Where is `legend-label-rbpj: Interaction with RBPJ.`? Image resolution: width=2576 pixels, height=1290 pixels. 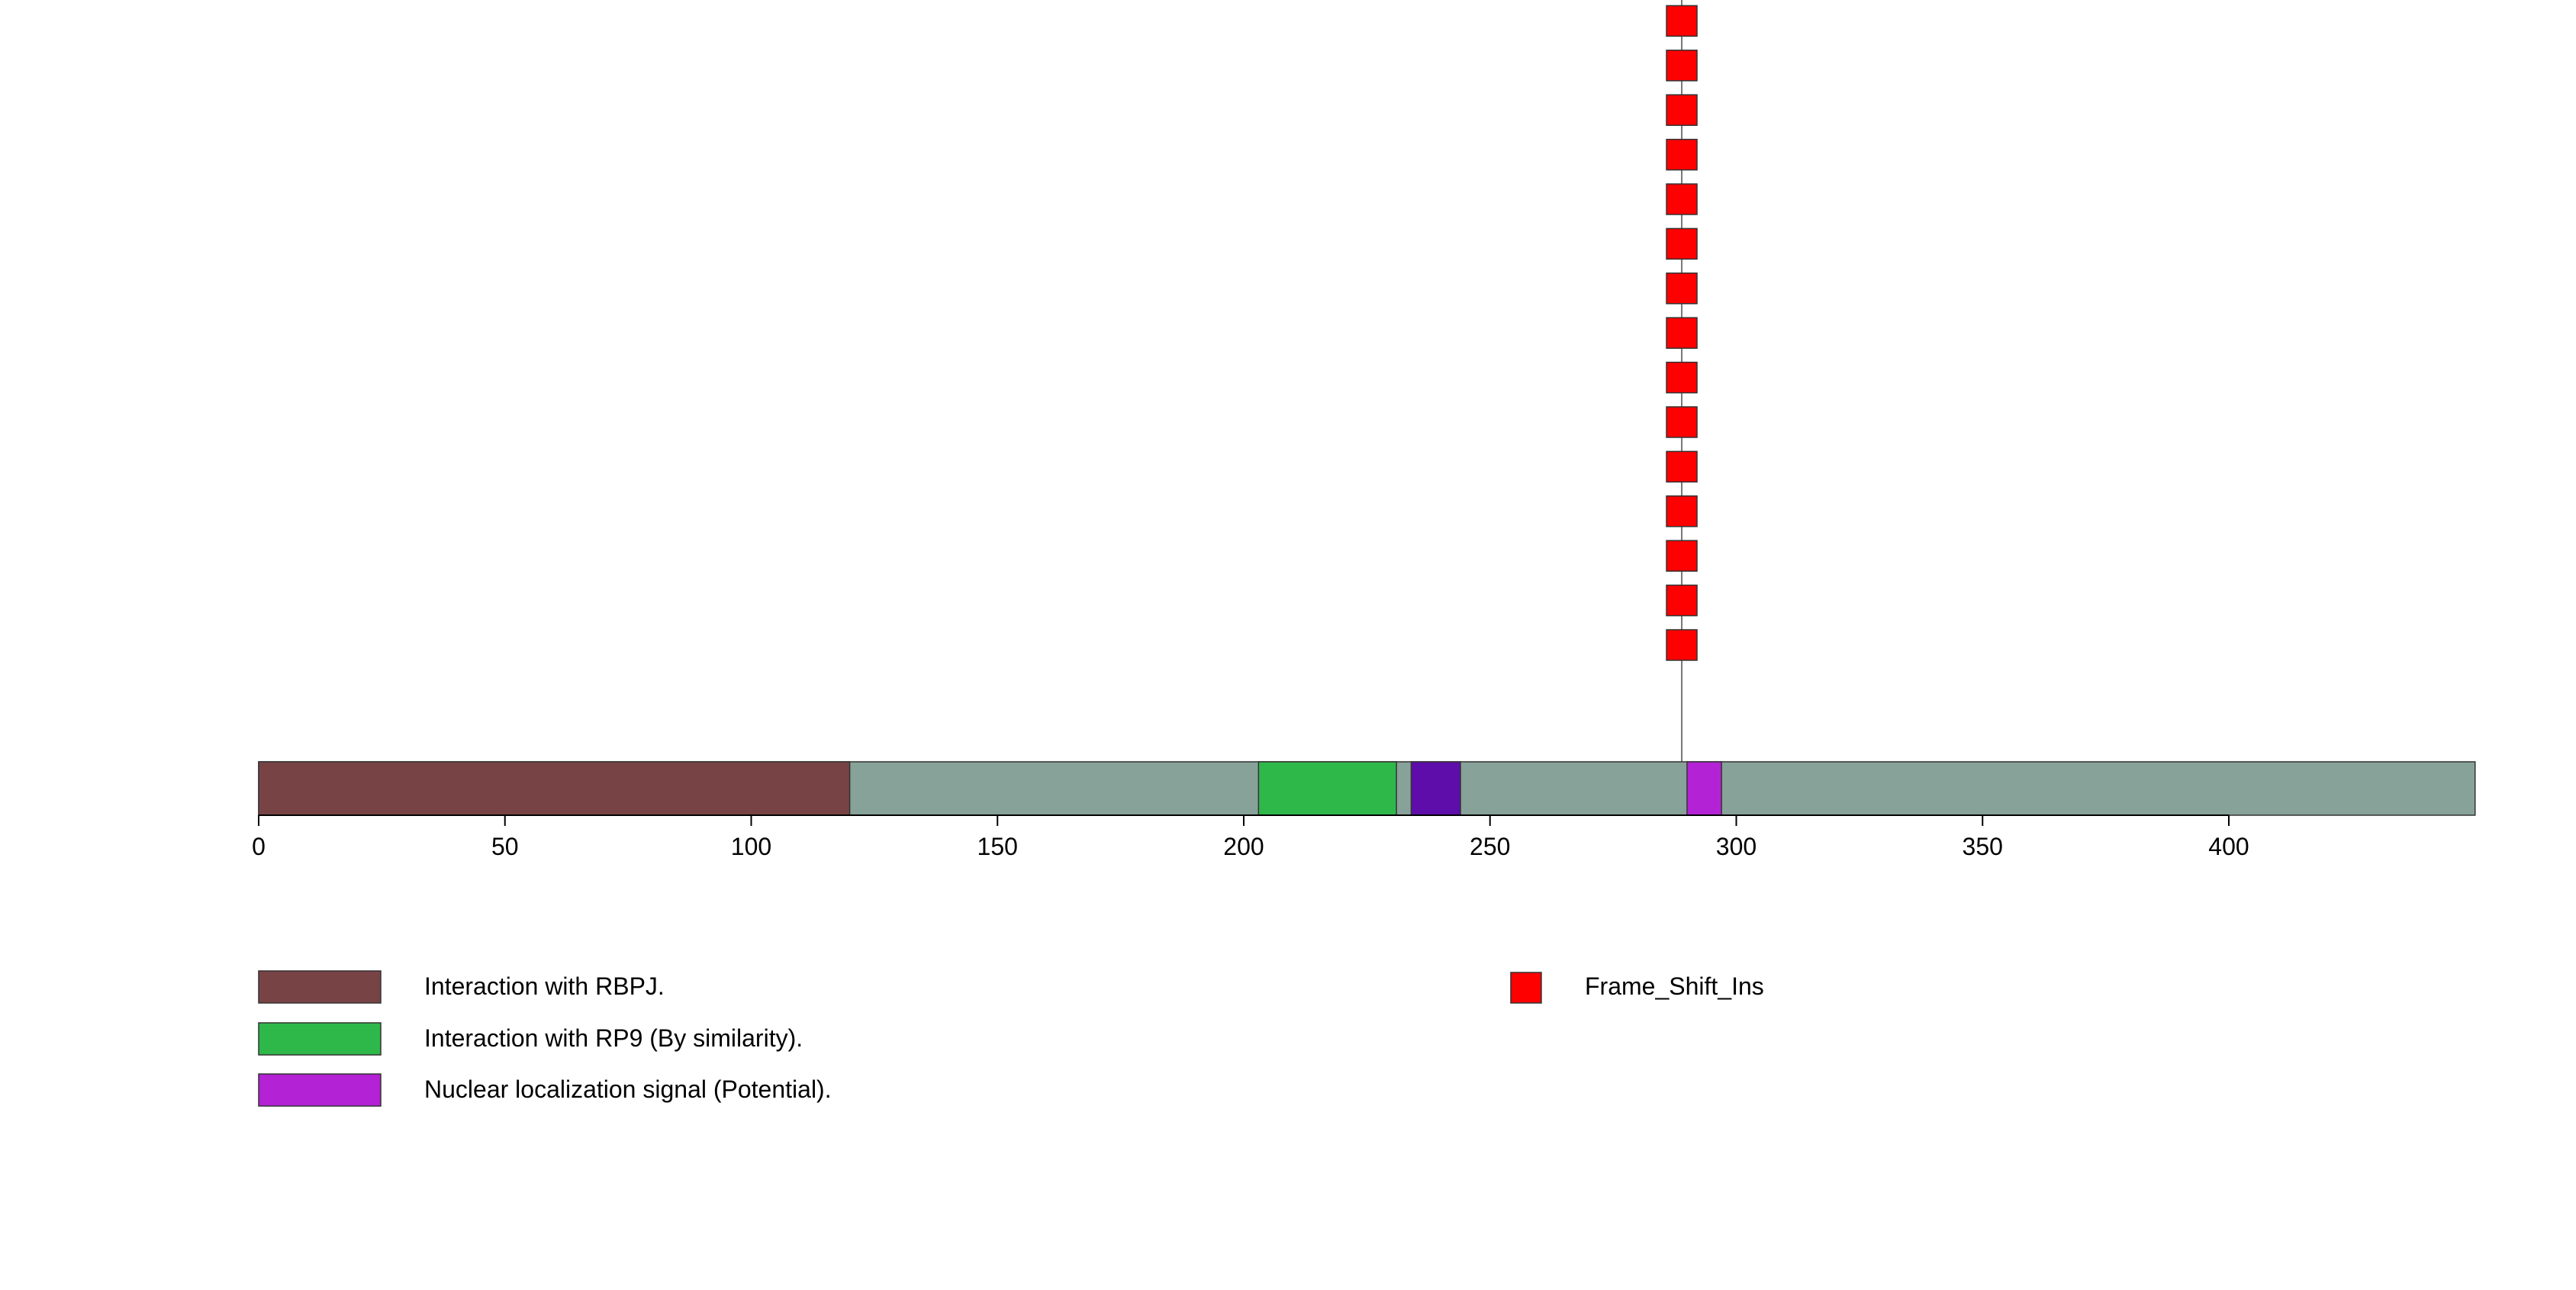 legend-label-rbpj: Interaction with RBPJ. is located at coordinates (544, 986).